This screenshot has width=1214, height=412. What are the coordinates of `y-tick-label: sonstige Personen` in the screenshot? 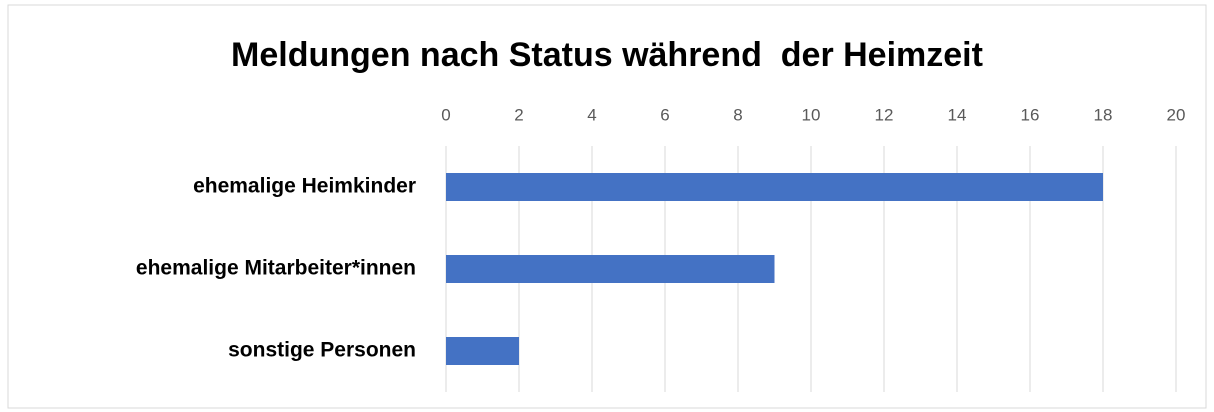 It's located at (322, 350).